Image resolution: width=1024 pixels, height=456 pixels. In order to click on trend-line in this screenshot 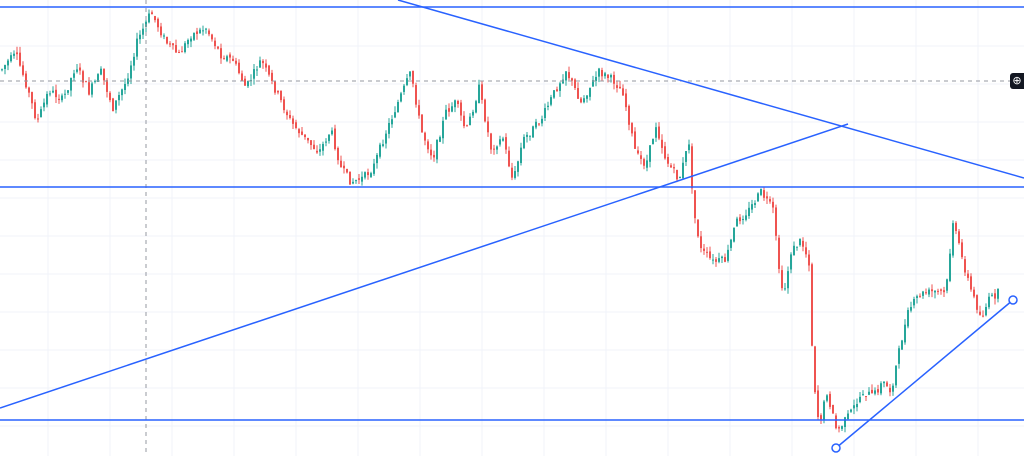, I will do `click(924, 374)`.